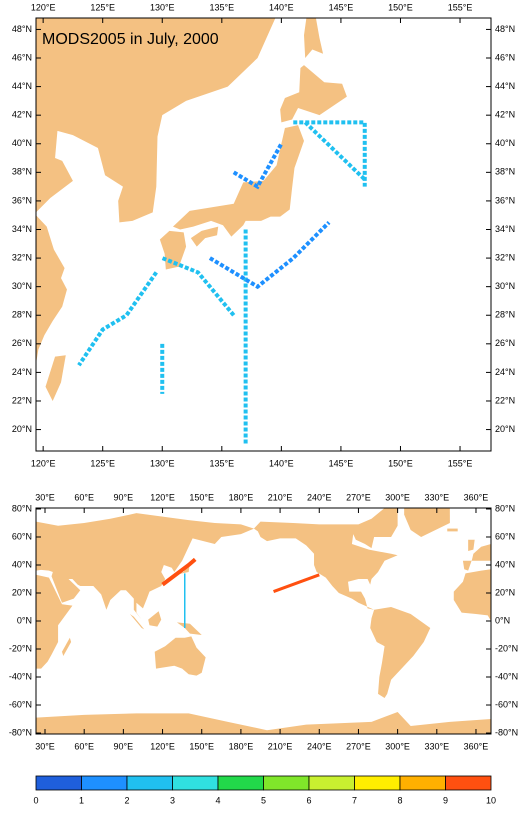 This screenshot has height=813, width=529. Describe the element at coordinates (22, 343) in the screenshot. I see `lat-tick-label: 26°N` at that location.